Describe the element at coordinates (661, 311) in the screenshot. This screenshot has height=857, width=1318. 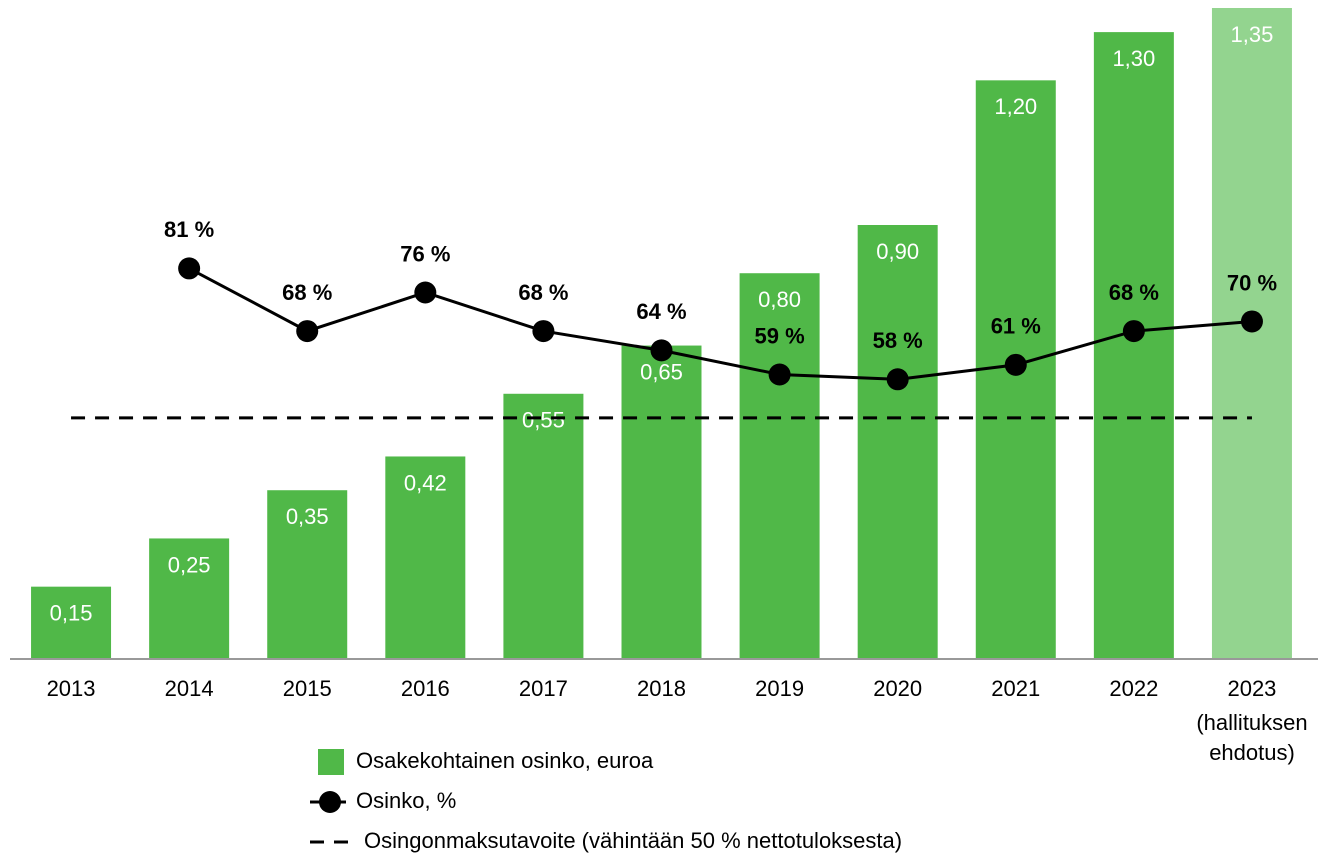
I see `line-value-label: 64 %` at that location.